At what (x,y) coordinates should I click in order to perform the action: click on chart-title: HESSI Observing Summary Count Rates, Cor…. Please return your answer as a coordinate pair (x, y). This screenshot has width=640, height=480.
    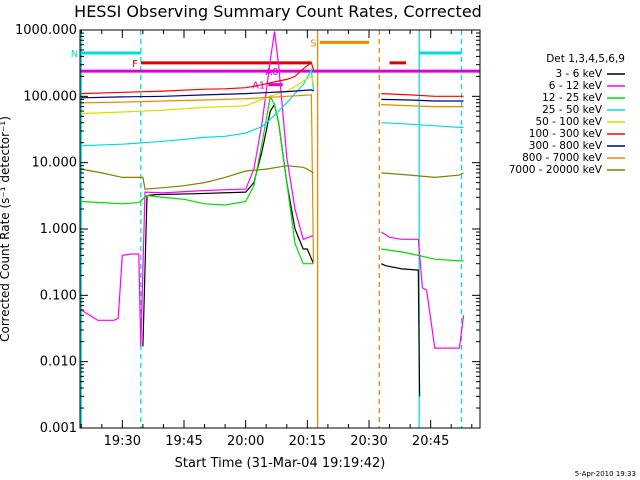
    Looking at the image, I should click on (278, 11).